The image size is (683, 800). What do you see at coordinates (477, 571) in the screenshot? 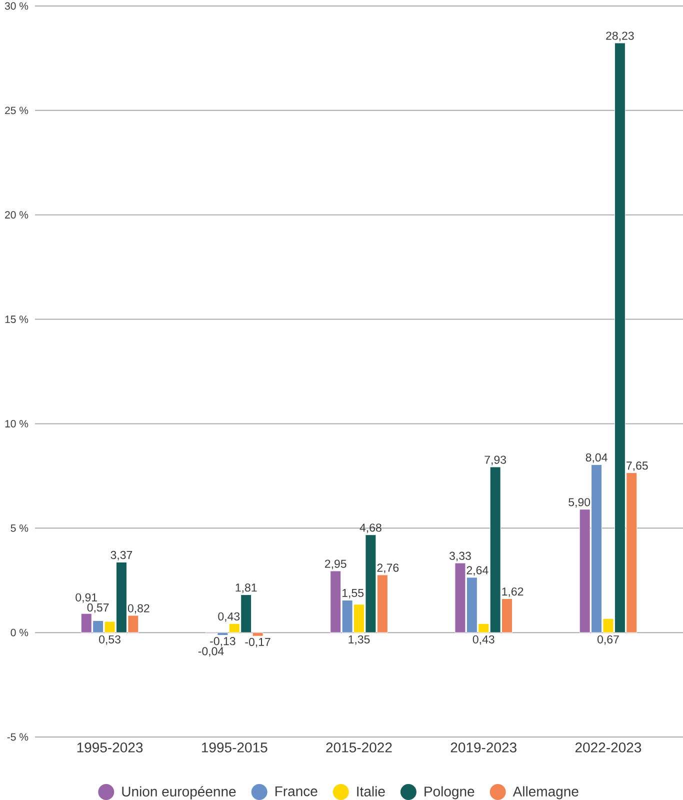
I see `data-label: 2,64` at bounding box center [477, 571].